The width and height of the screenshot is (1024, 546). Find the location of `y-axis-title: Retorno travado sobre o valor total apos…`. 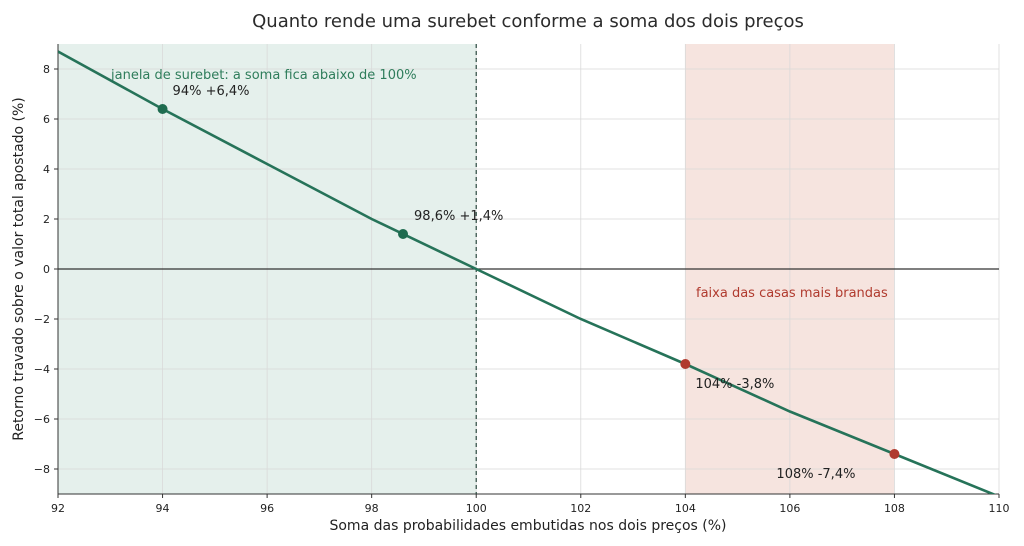

y-axis-title: Retorno travado sobre o valor total apos… is located at coordinates (19, 269).